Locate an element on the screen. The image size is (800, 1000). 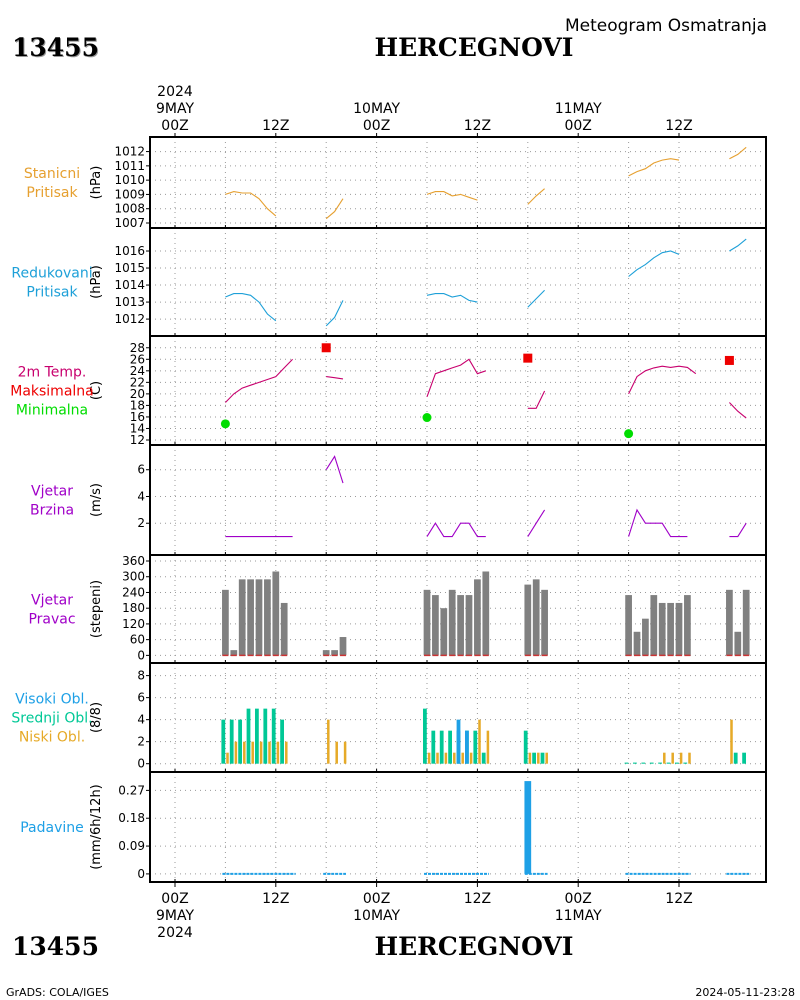
y-tick-label: 0.27 is located at coordinates (131, 790).